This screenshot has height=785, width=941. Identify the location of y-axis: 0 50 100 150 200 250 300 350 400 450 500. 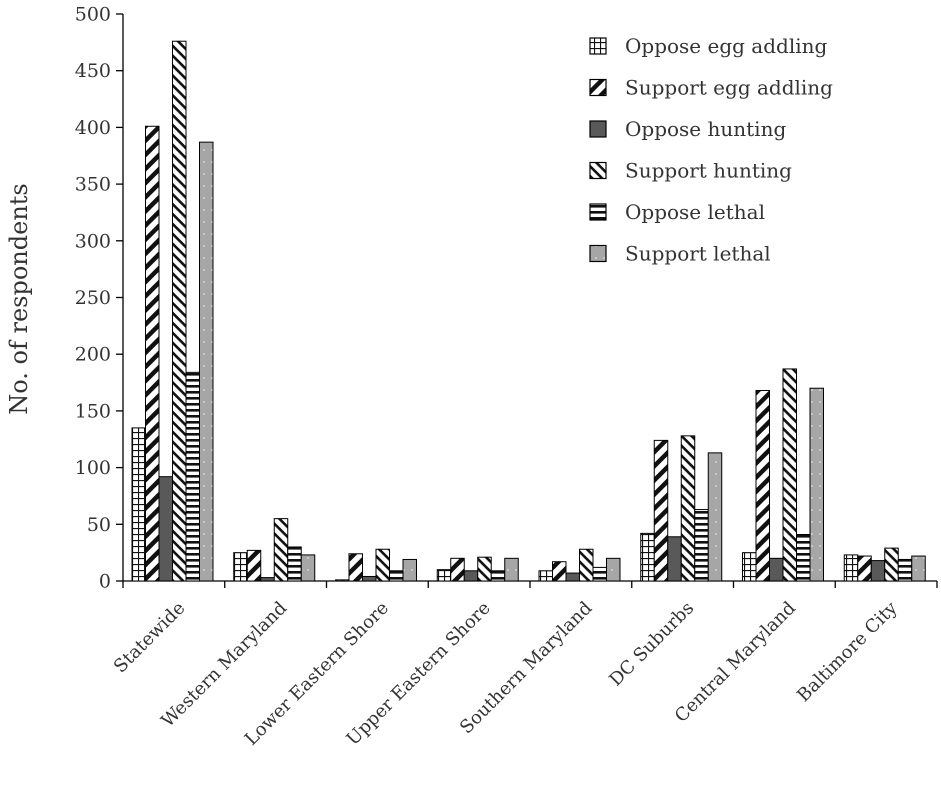
(99, 298).